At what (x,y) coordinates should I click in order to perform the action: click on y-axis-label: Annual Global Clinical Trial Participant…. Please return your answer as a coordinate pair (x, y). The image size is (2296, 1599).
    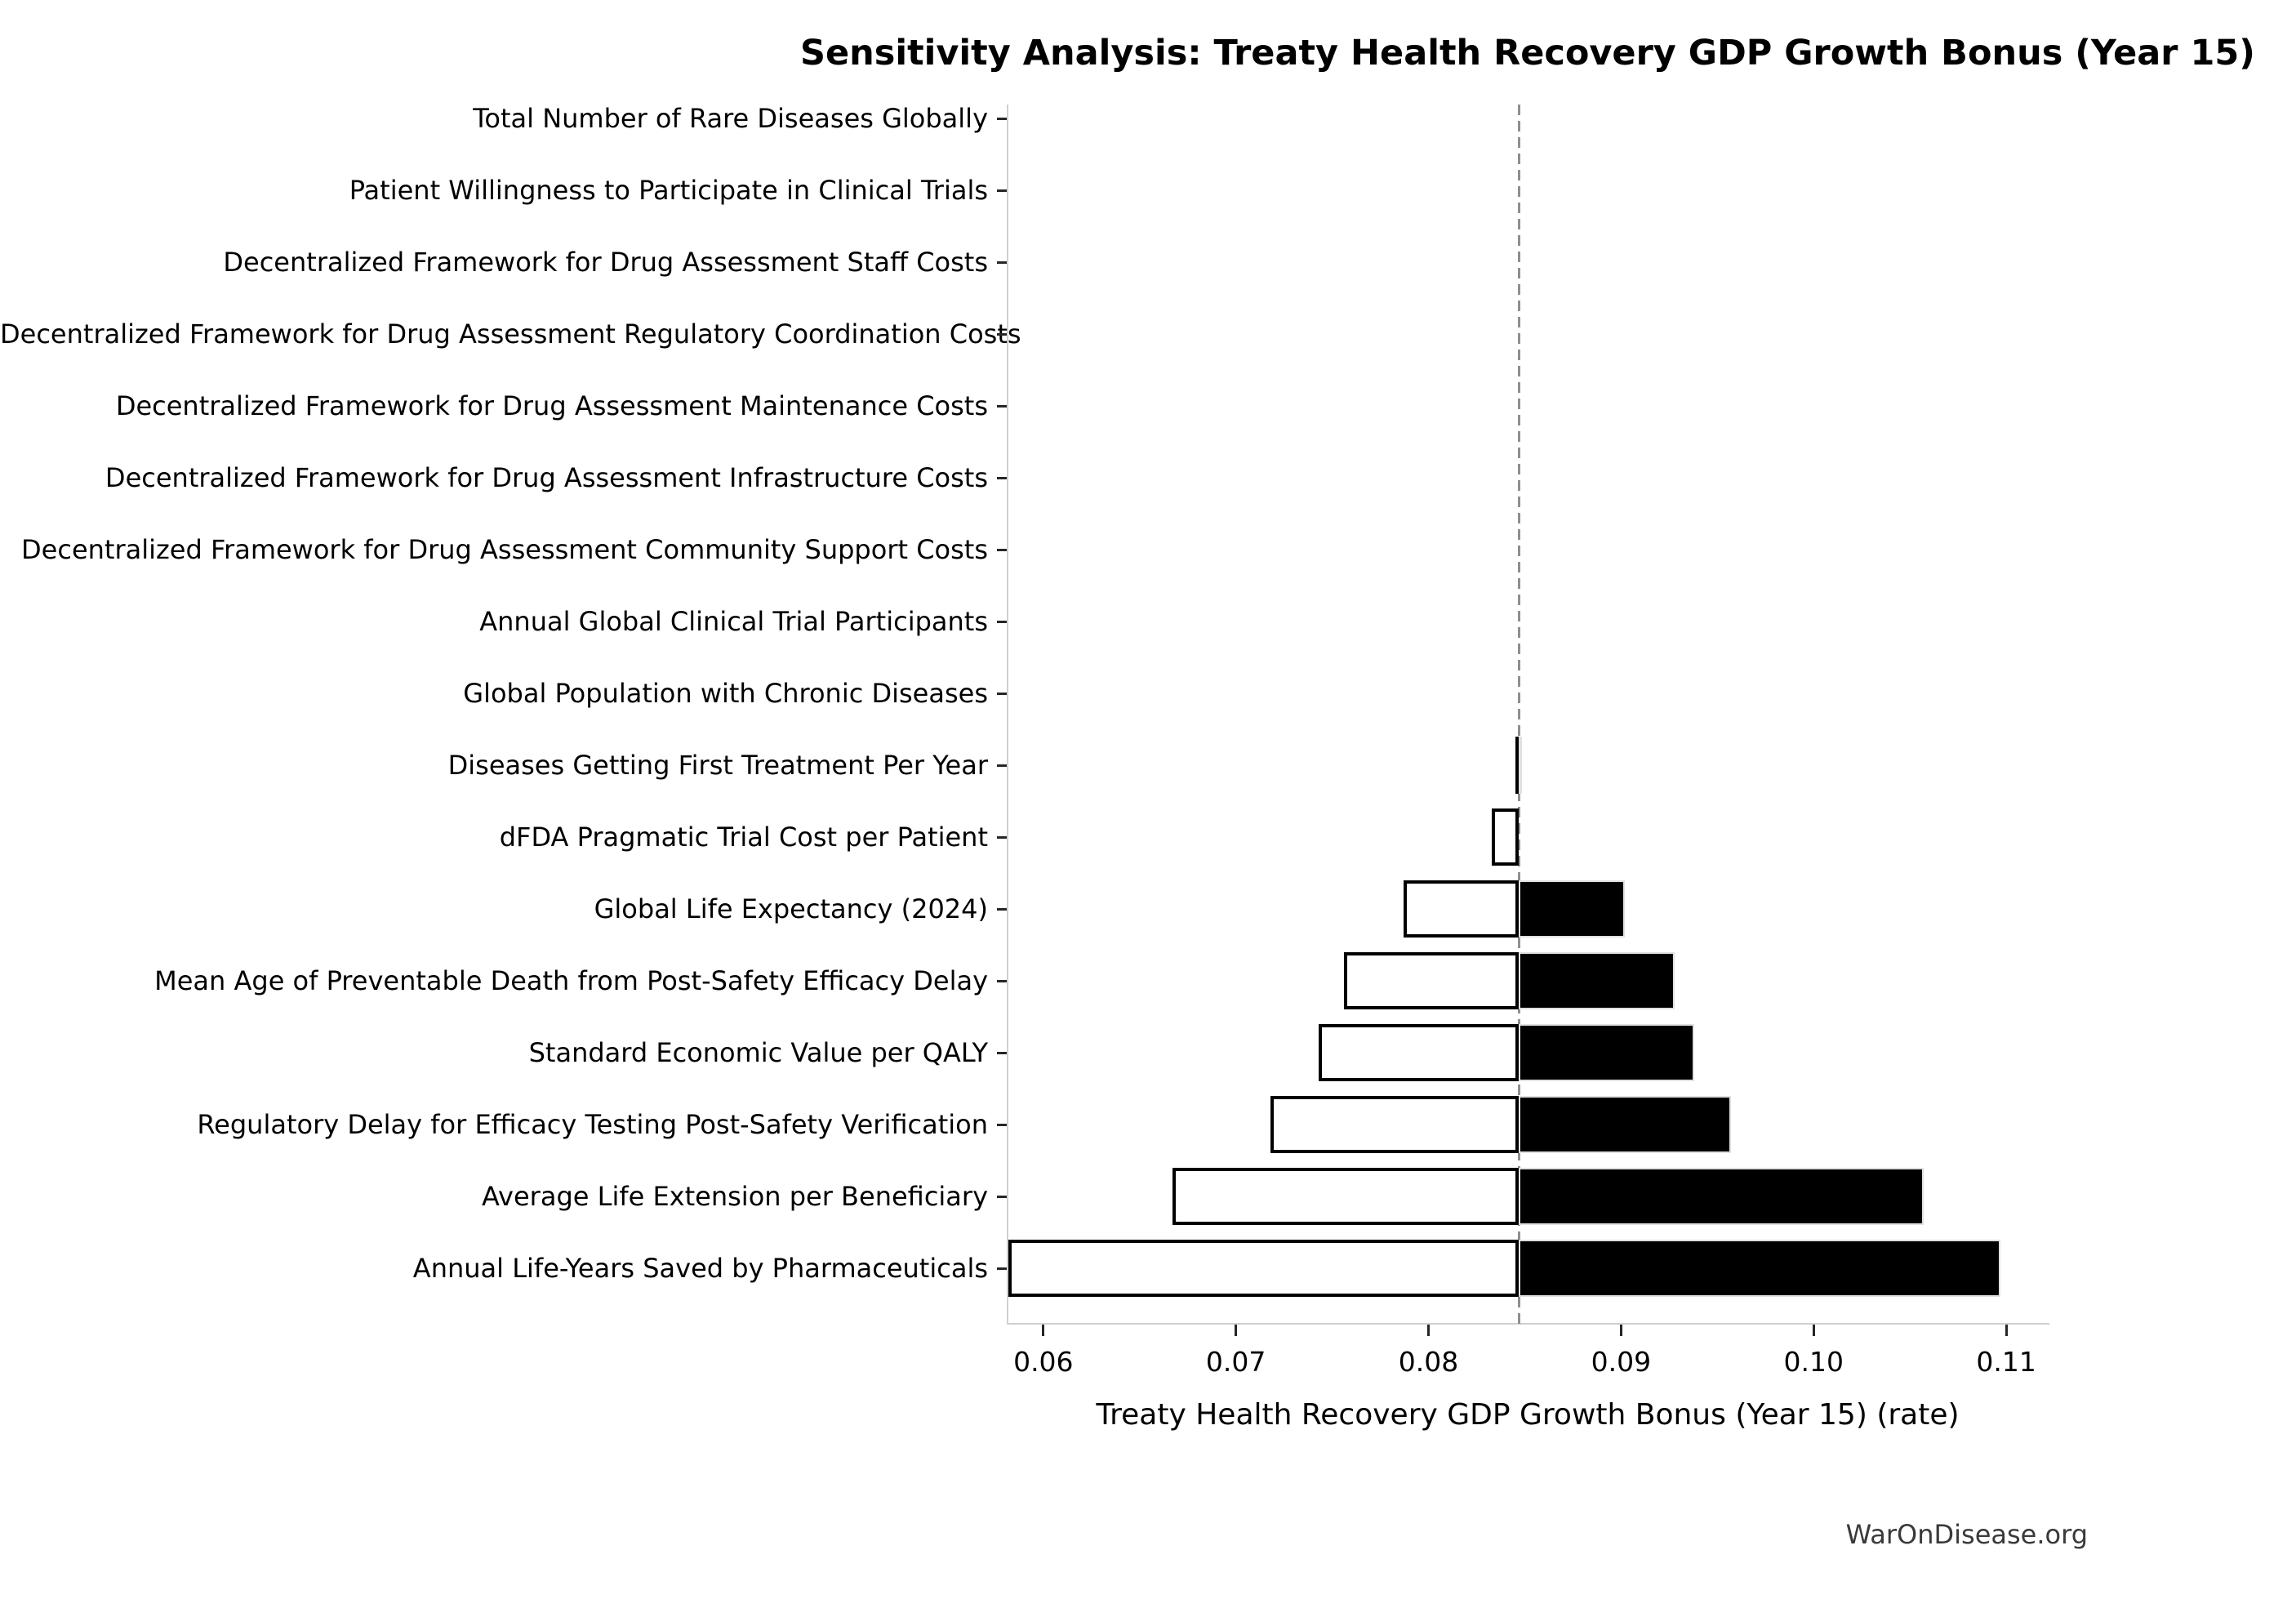
    Looking at the image, I should click on (733, 621).